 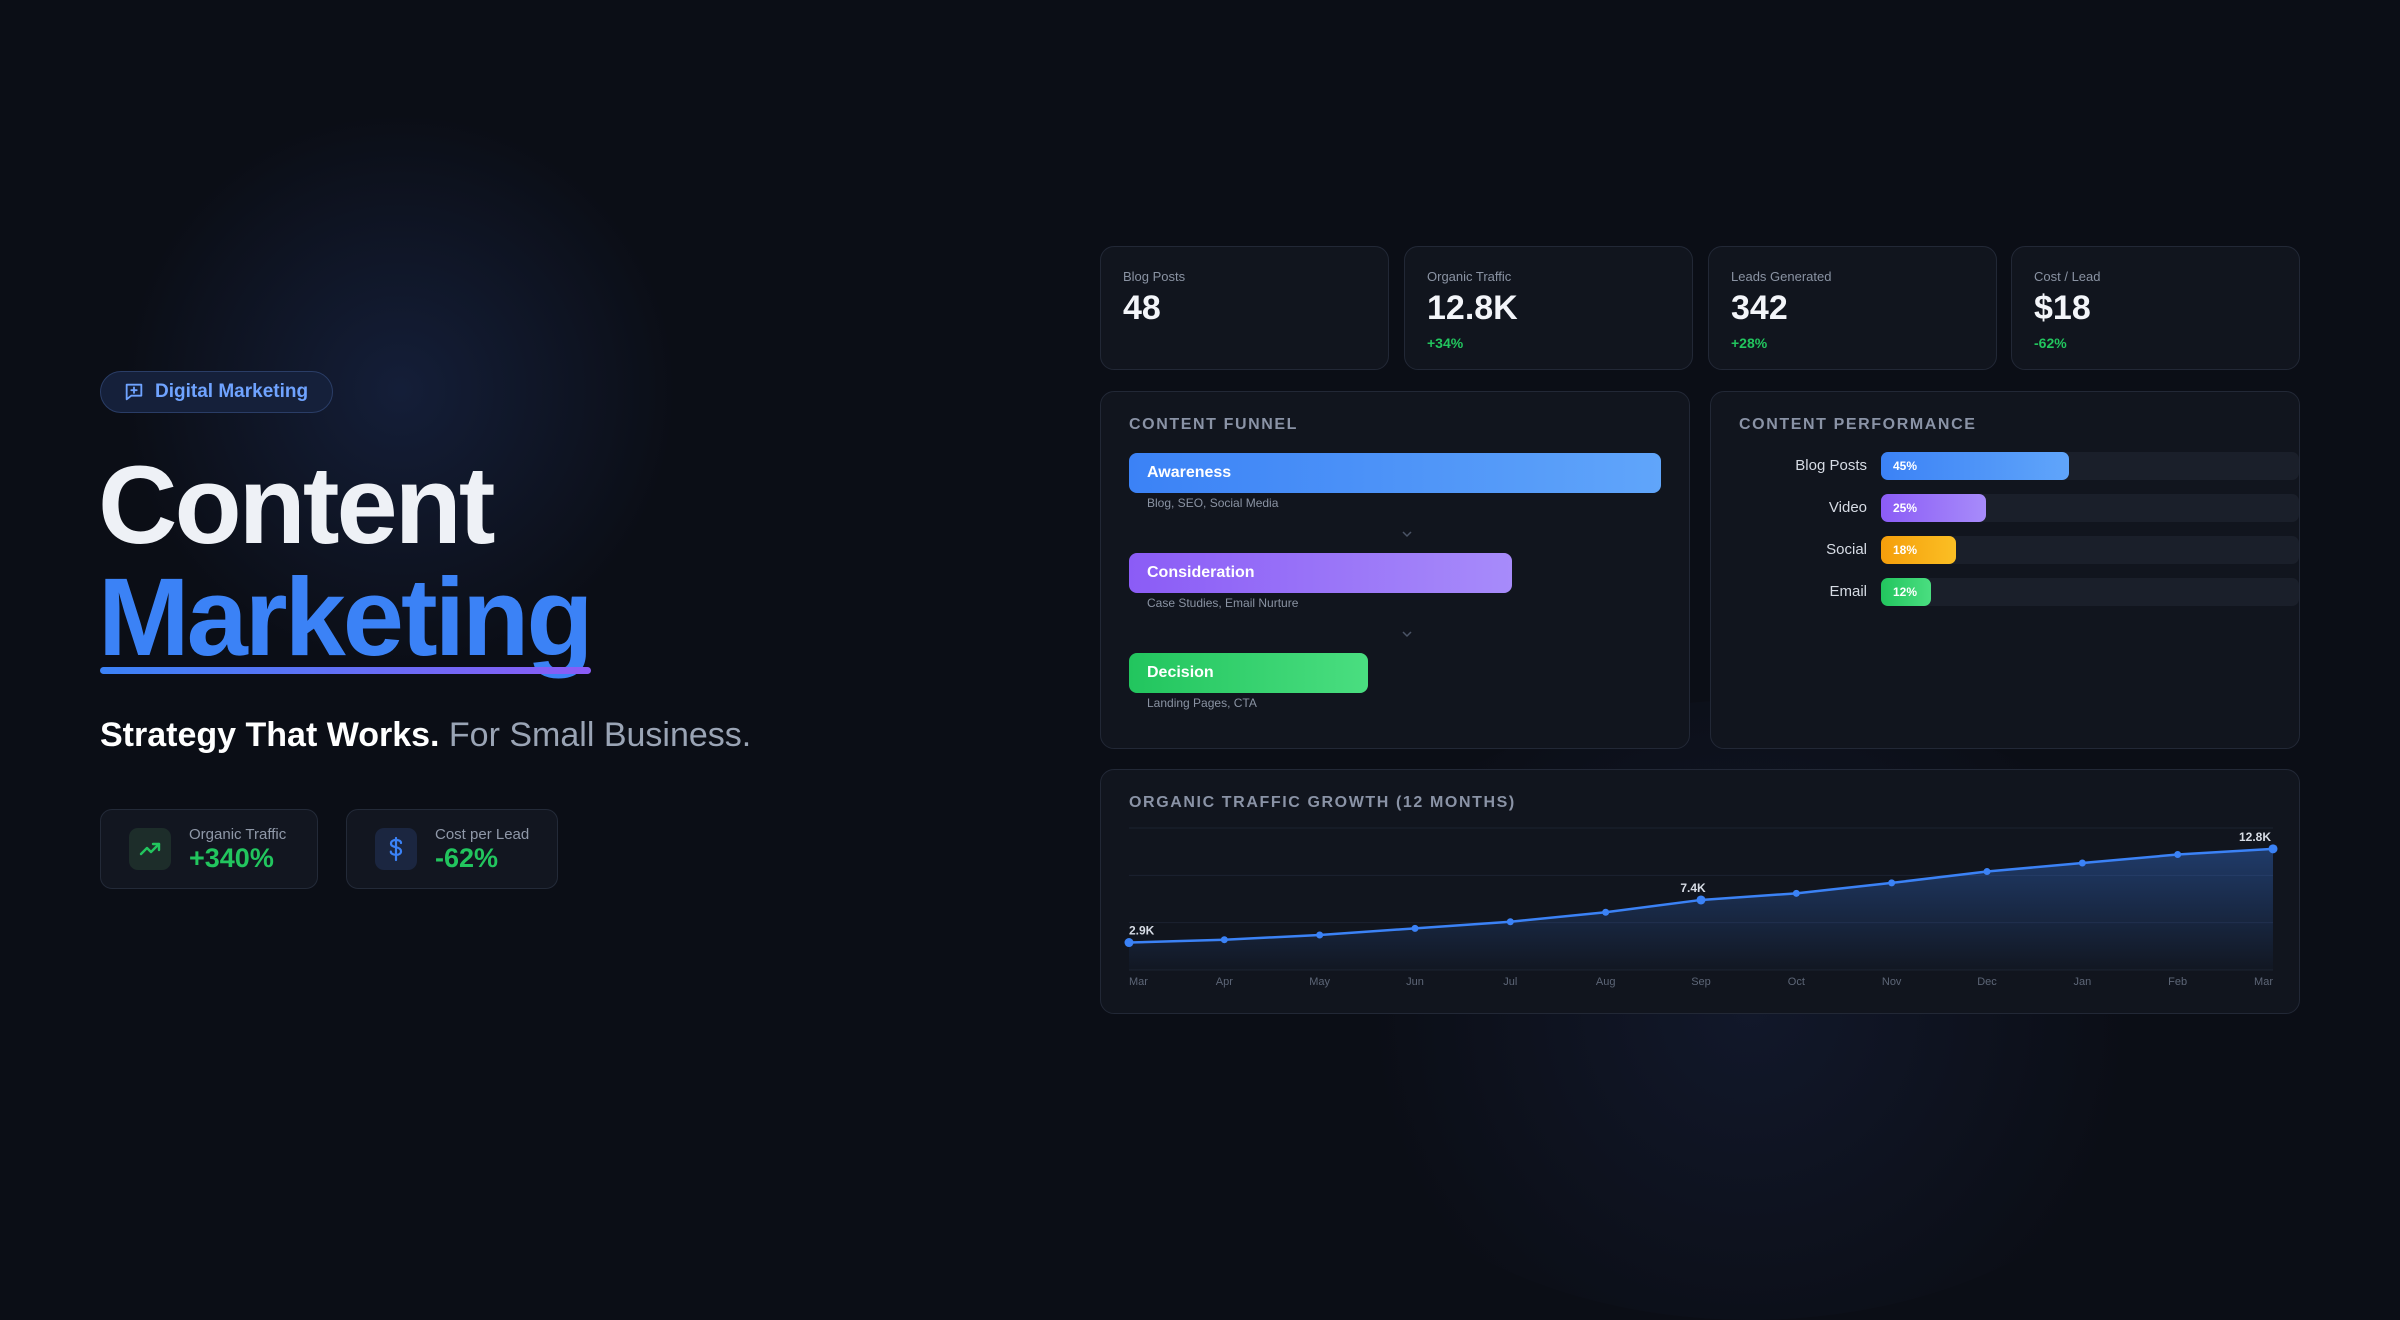 I want to click on kpi-label: Leads Generated, so click(x=1781, y=276).